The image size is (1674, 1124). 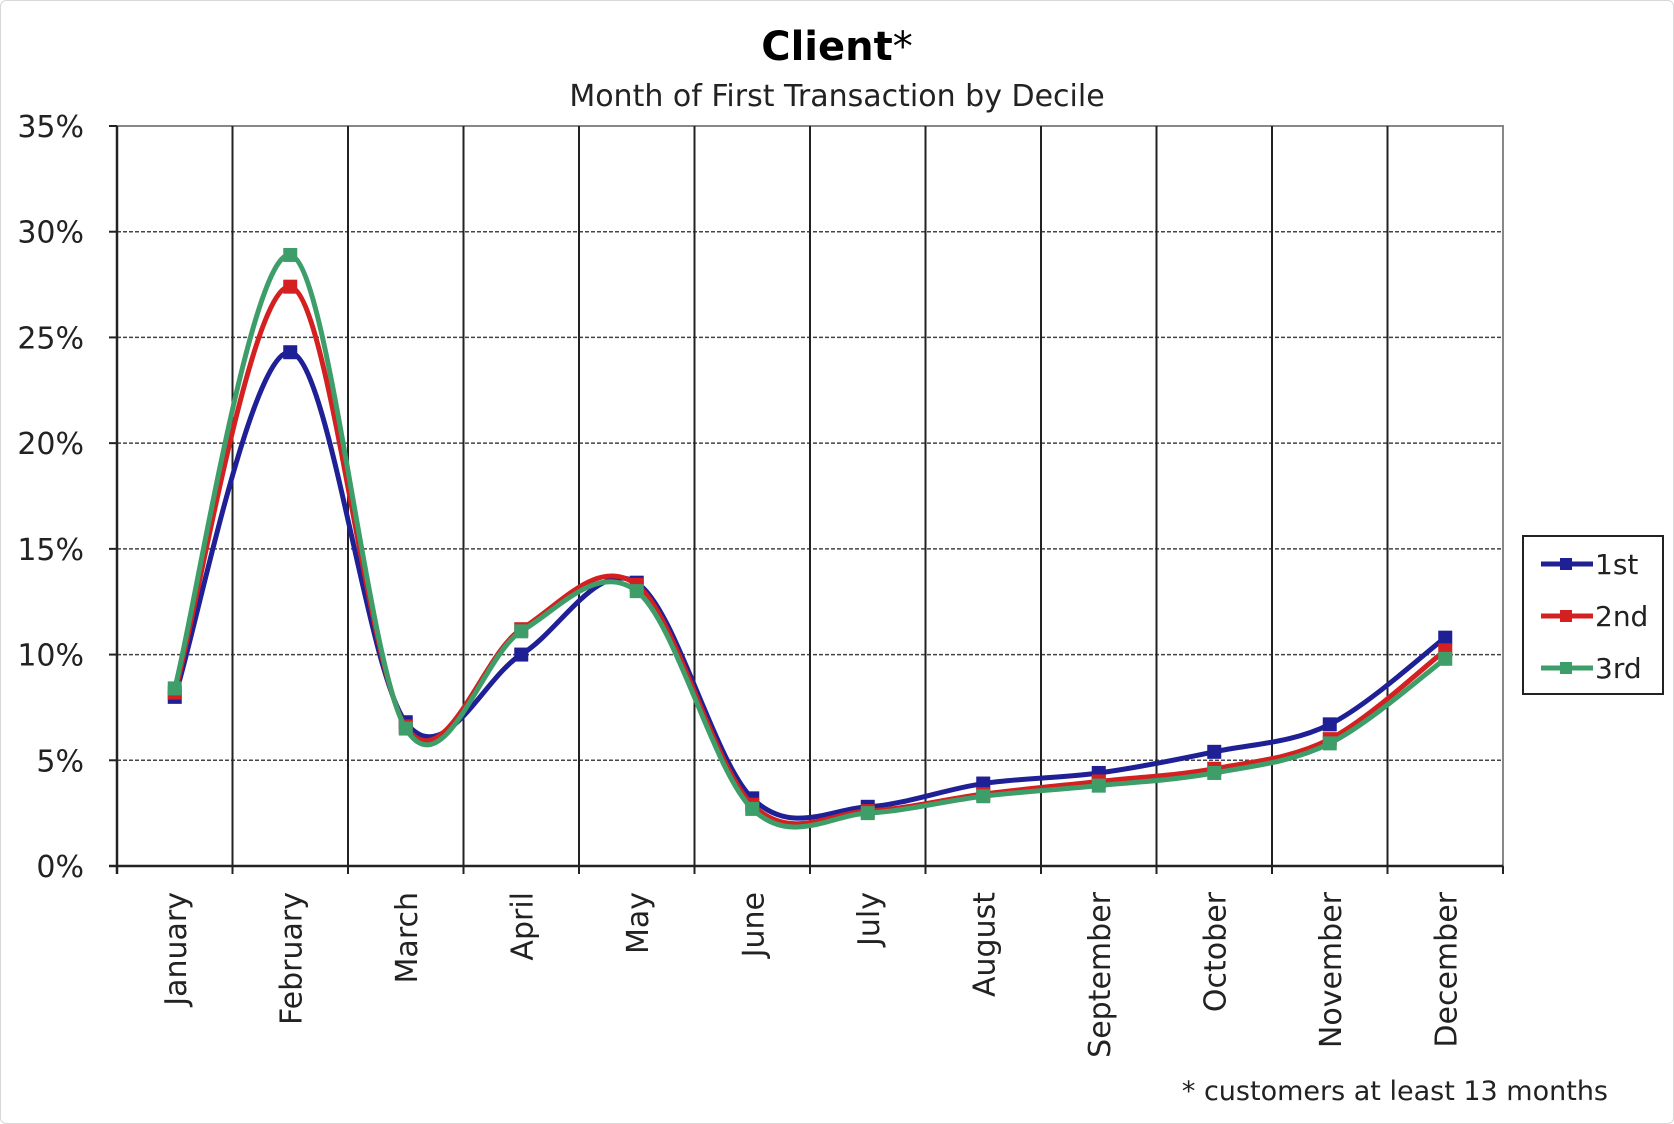 What do you see at coordinates (638, 923) in the screenshot?
I see `x-tick-label: May` at bounding box center [638, 923].